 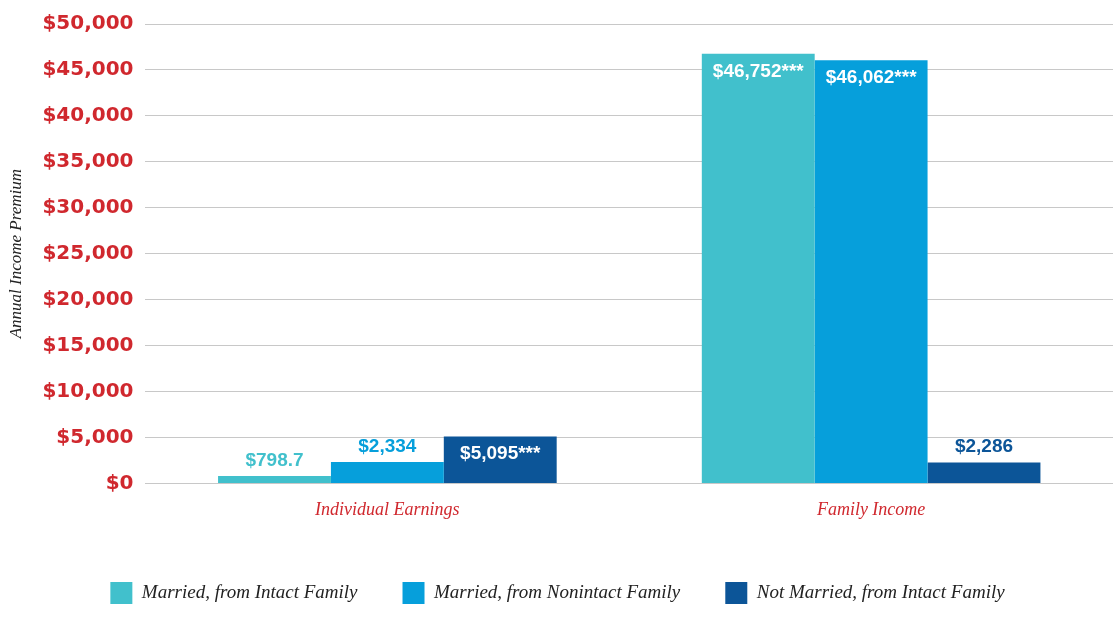 I want to click on data-label: $46,062***, so click(x=871, y=76).